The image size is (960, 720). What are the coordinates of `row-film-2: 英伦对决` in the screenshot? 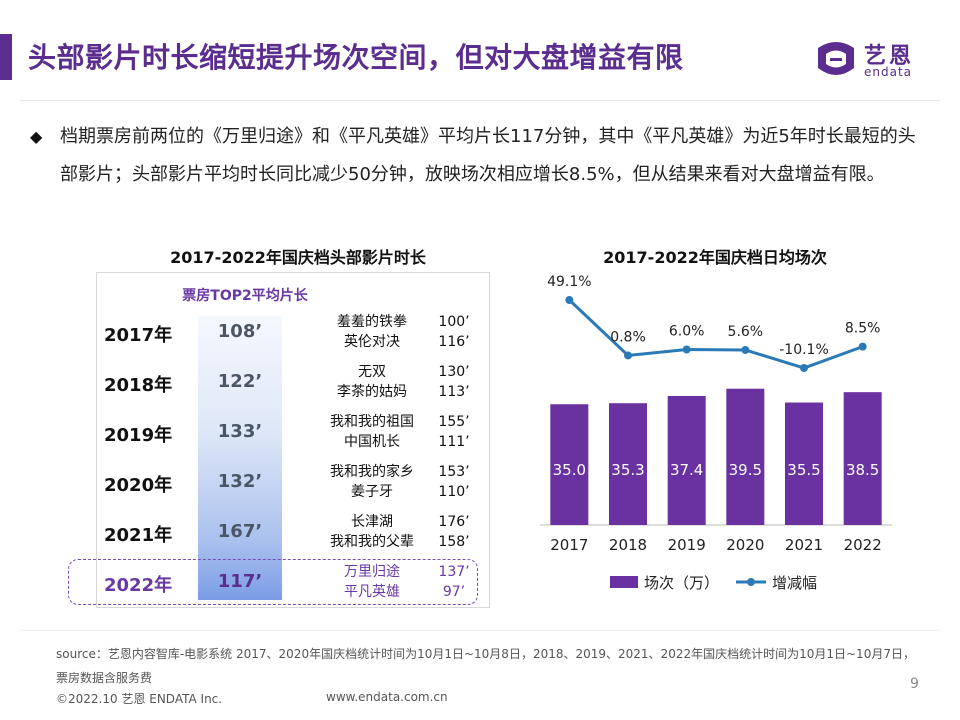 It's located at (372, 342).